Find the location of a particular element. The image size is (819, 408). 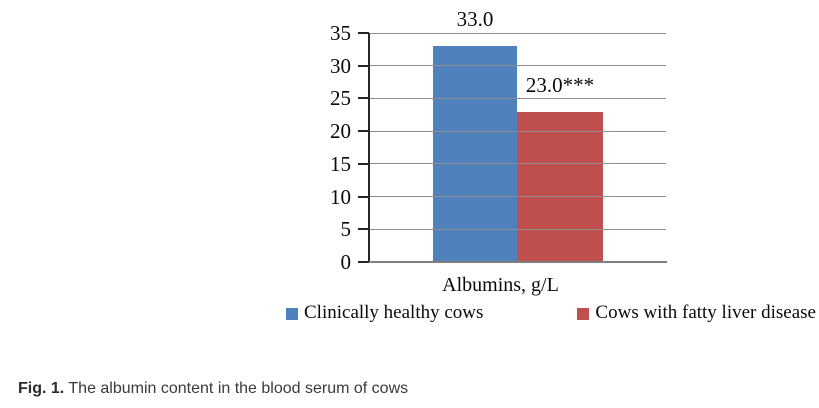

legend-label-healthy-cows: Clinically healthy cows is located at coordinates (394, 312).